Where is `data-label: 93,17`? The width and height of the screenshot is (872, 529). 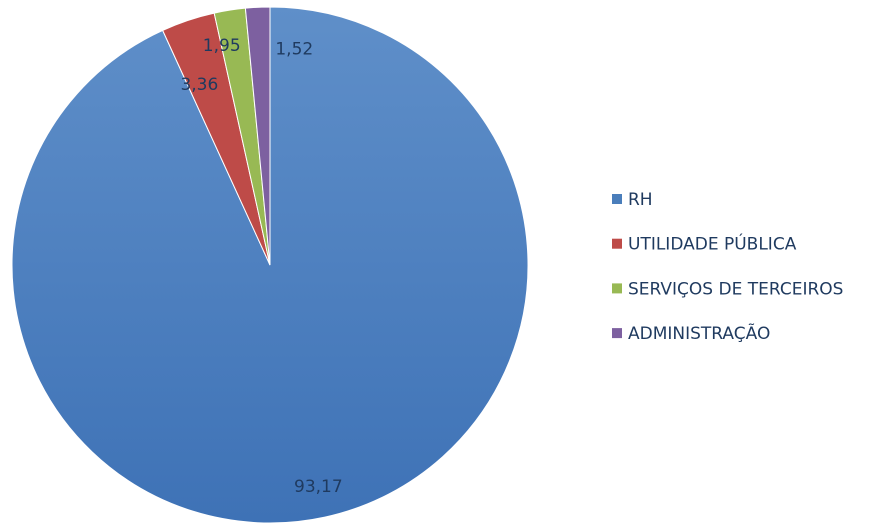
data-label: 93,17 is located at coordinates (318, 487).